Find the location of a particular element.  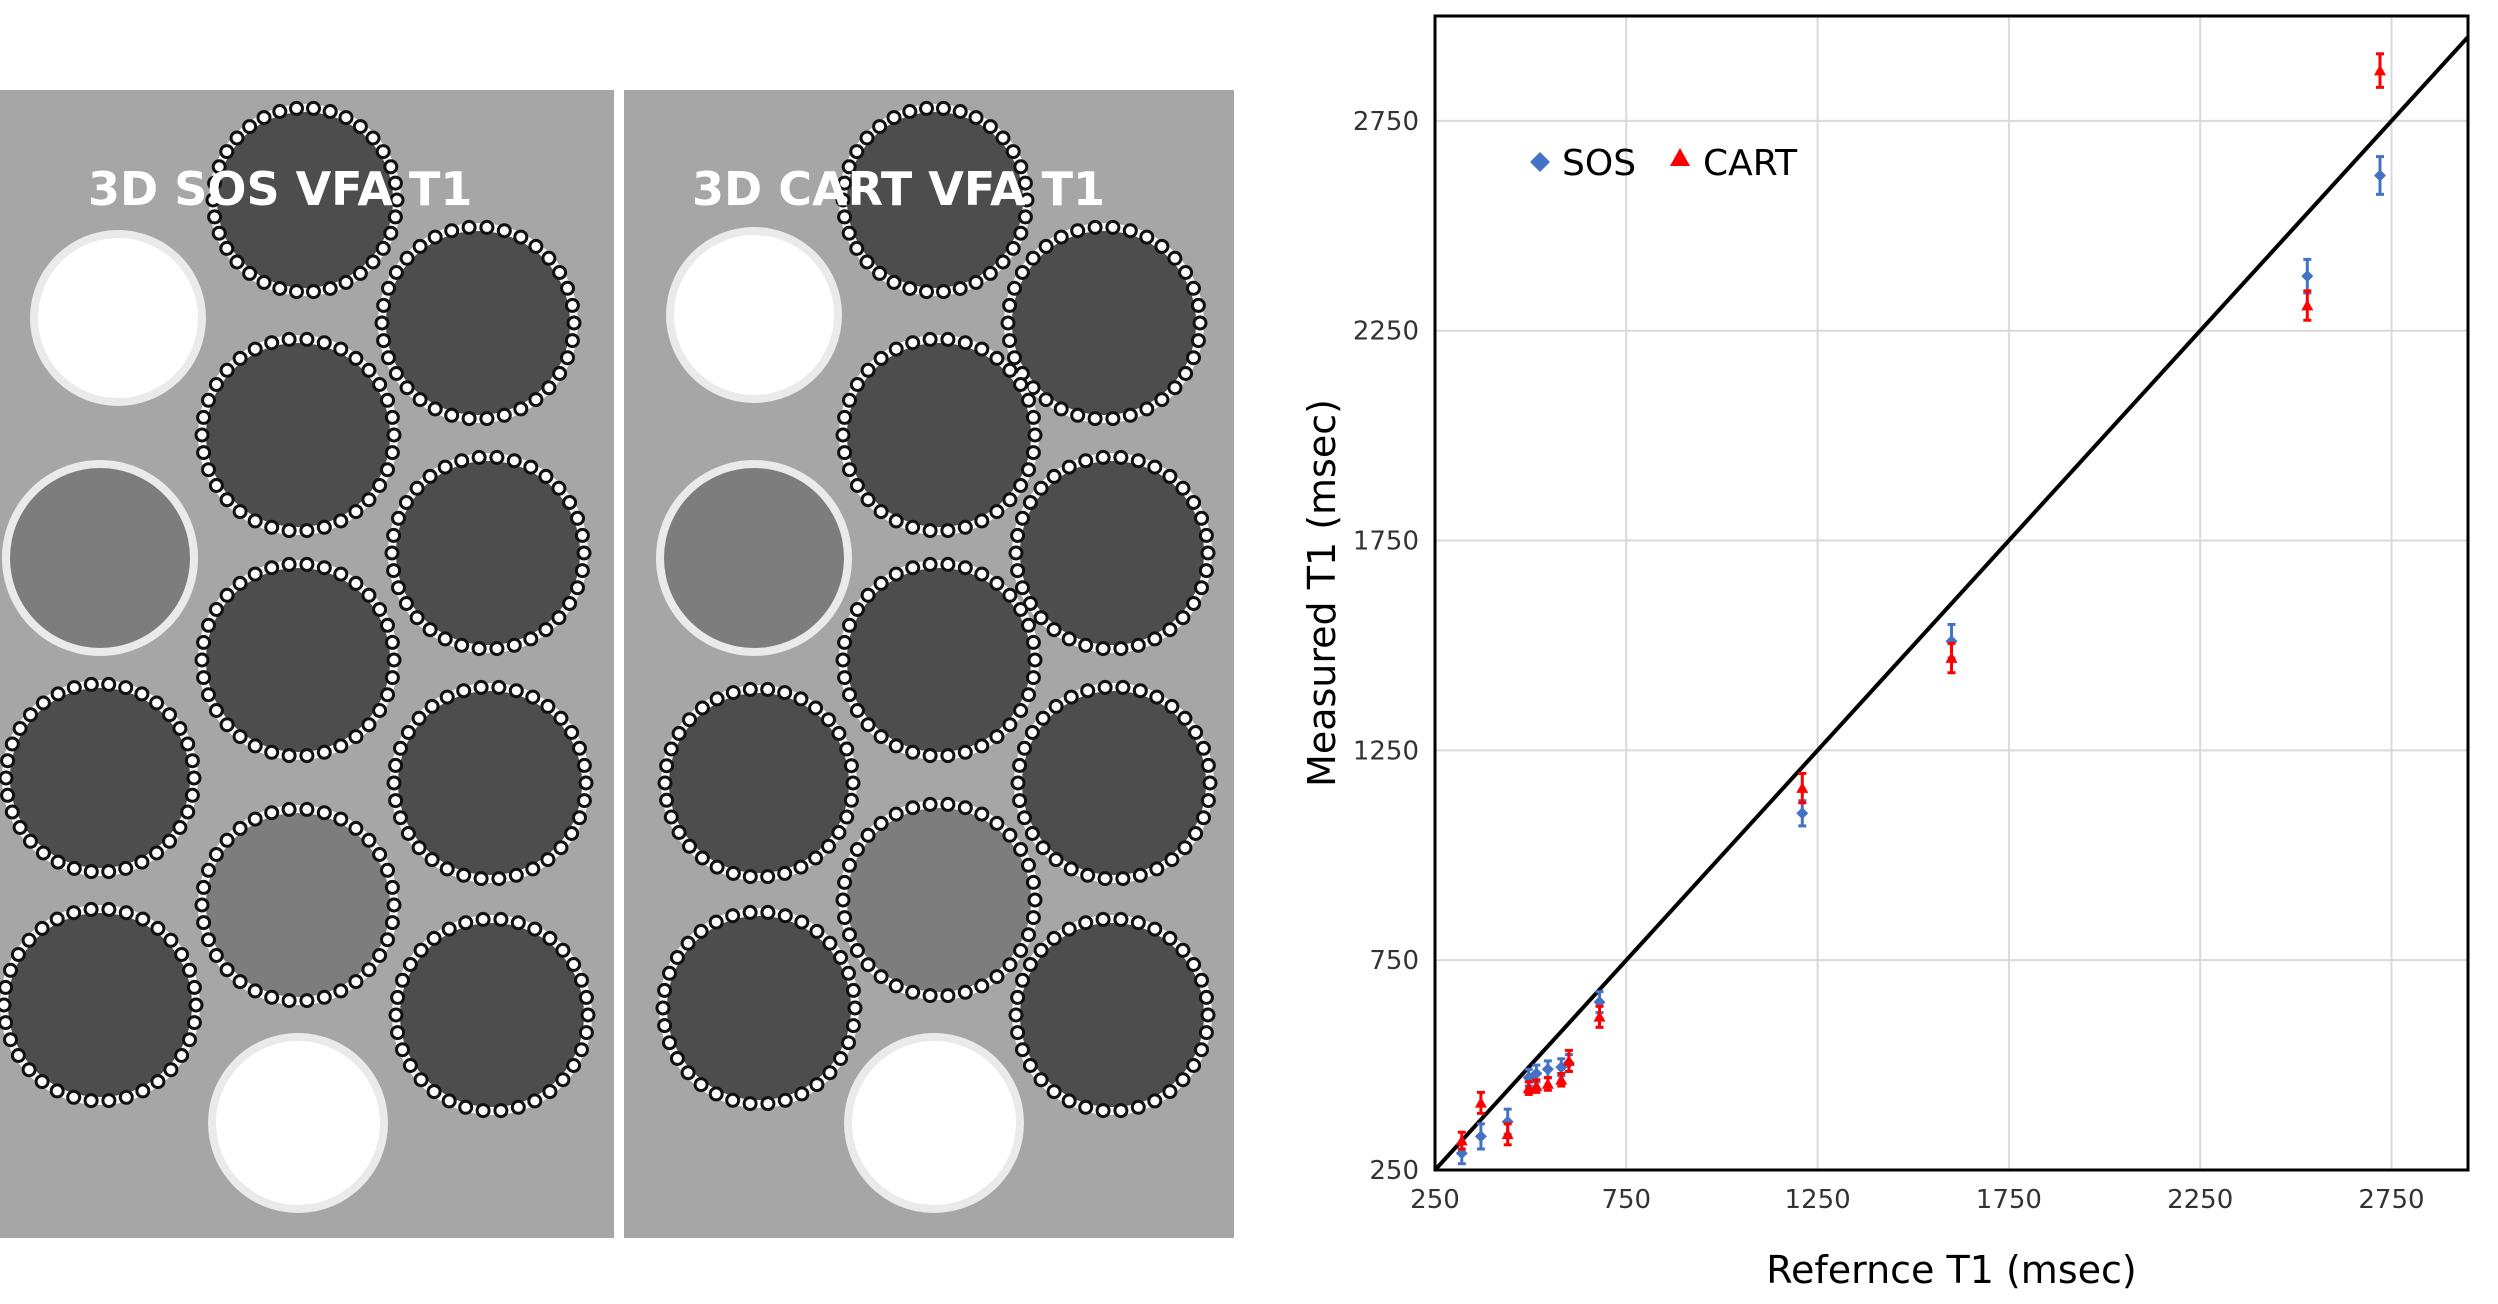

x-tick-label: 1250 is located at coordinates (1818, 1200).